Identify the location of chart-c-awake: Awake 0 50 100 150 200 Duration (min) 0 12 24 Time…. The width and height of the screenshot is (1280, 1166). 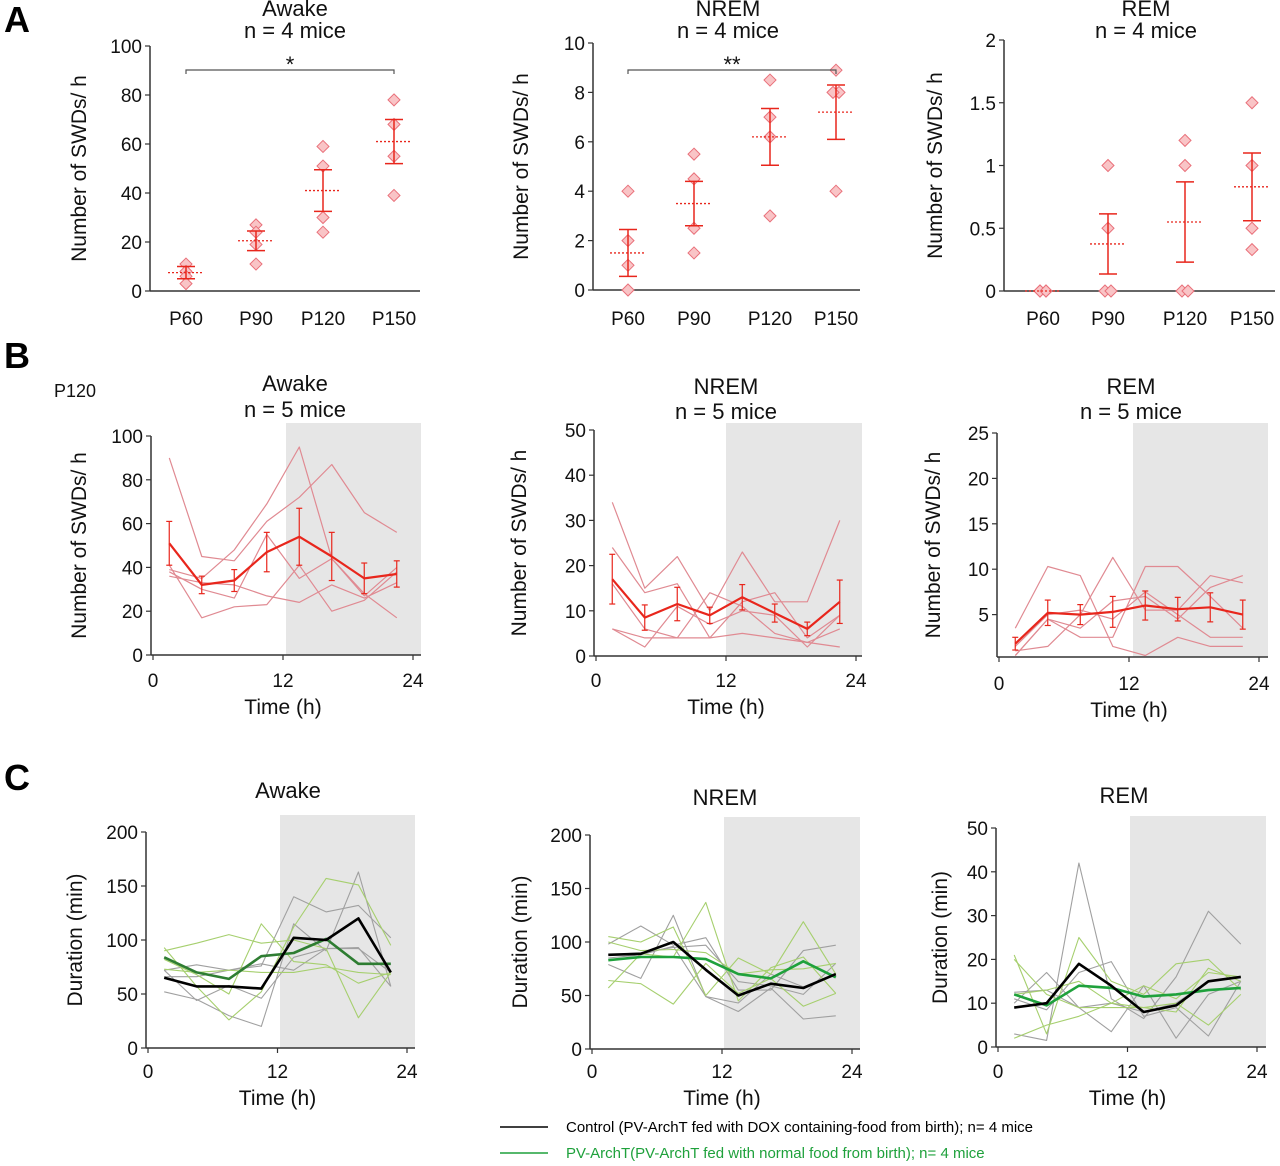
(241, 944).